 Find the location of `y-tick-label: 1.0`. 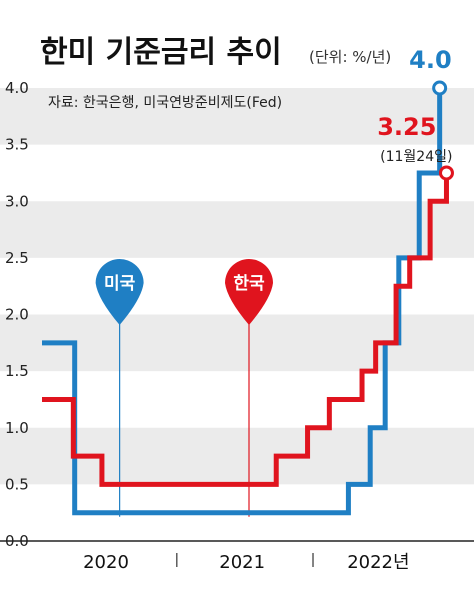

y-tick-label: 1.0 is located at coordinates (17, 428).